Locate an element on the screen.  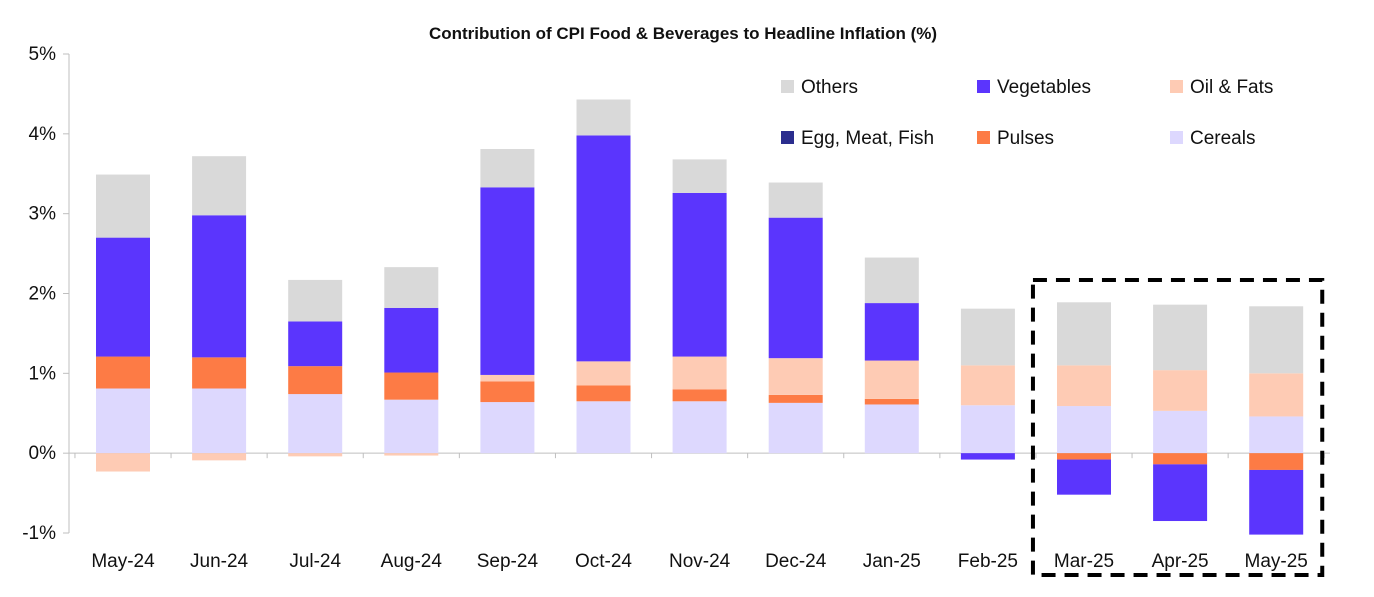
y-tick-label: 0% is located at coordinates (43, 453).